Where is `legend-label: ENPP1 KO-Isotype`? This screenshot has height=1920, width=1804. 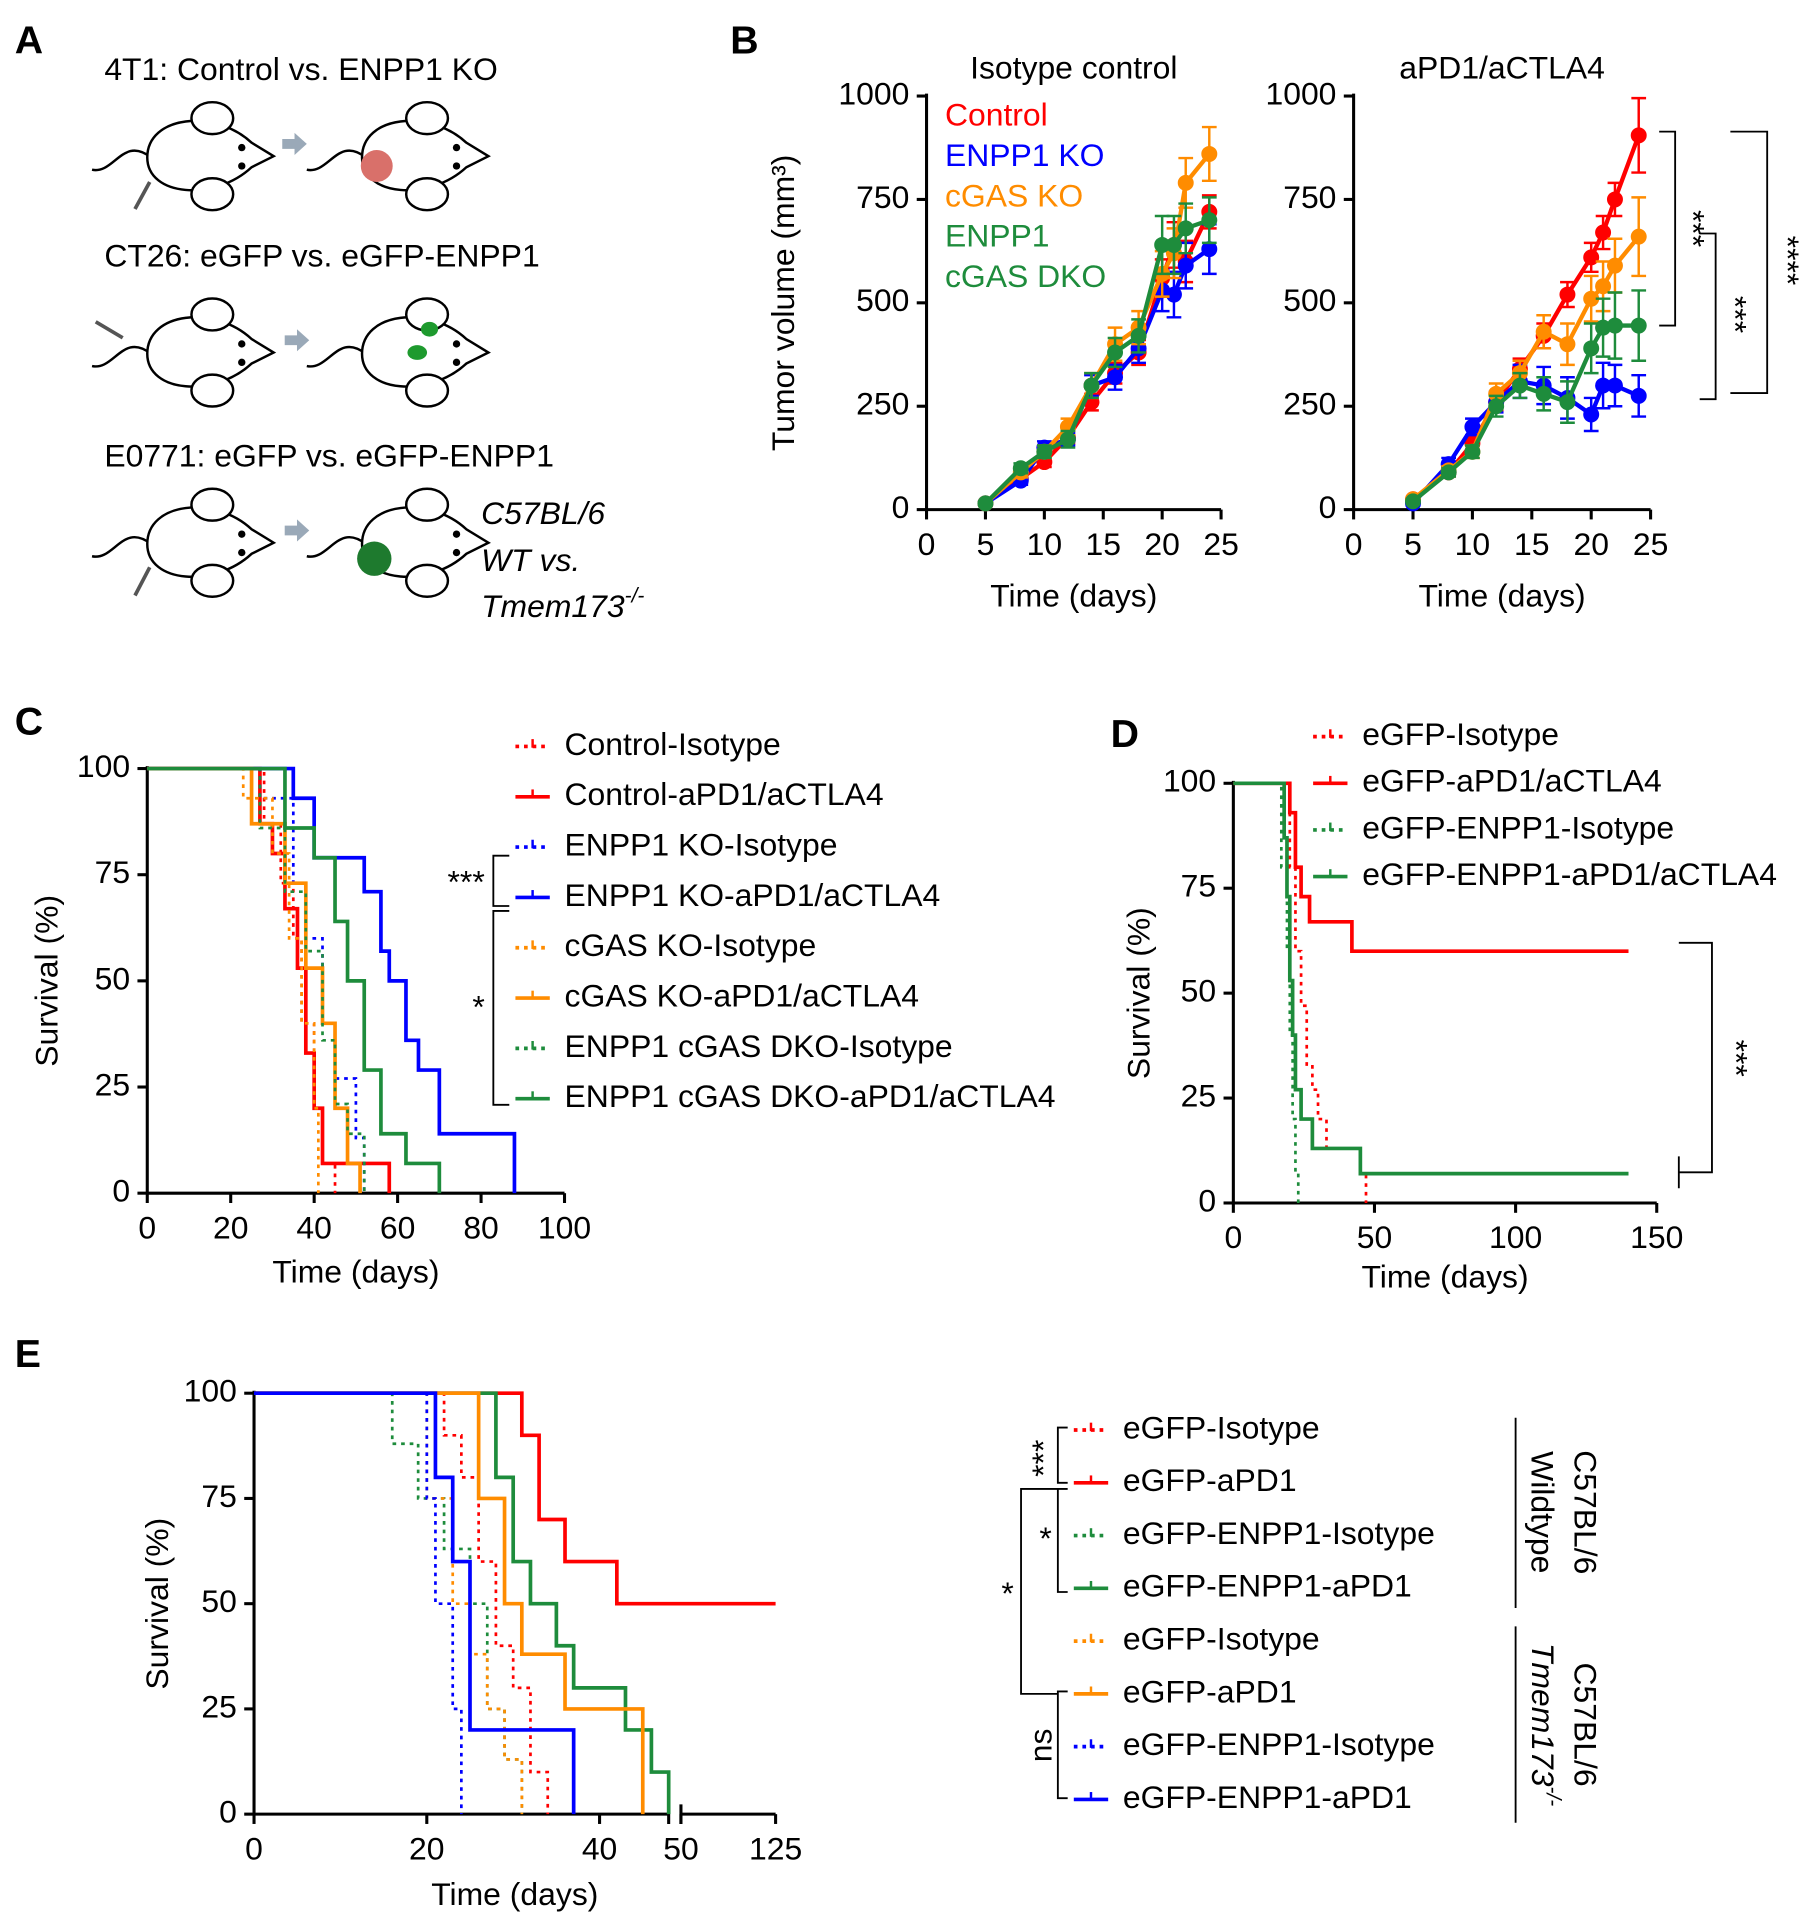 legend-label: ENPP1 KO-Isotype is located at coordinates (701, 845).